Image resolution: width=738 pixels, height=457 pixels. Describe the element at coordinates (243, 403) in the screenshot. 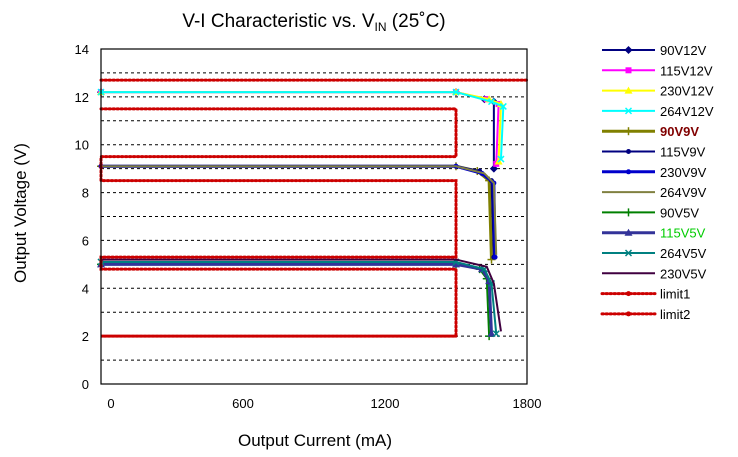

I see `x-tick-label: 600` at that location.